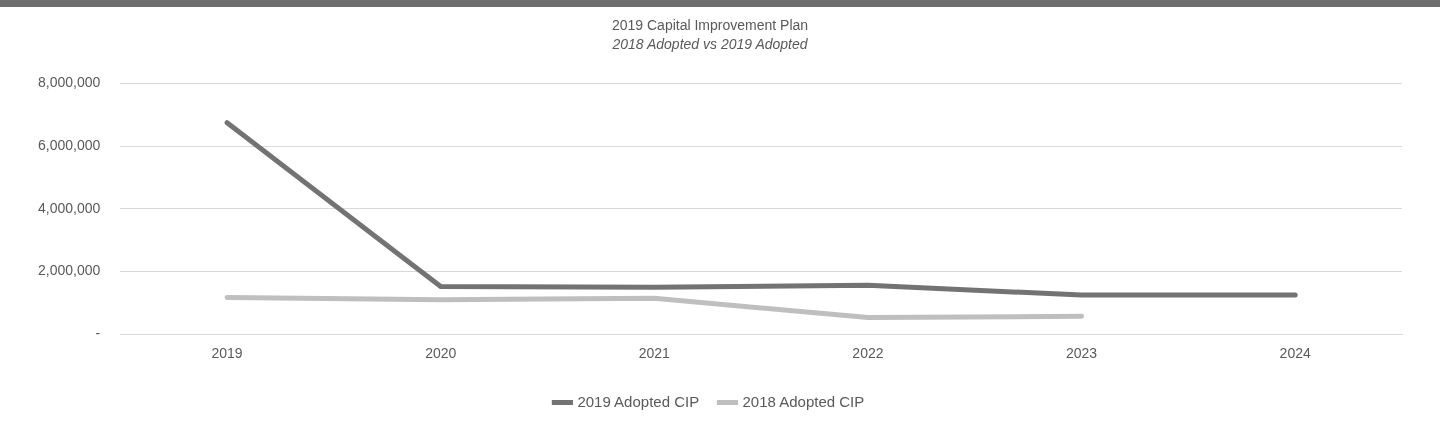  What do you see at coordinates (868, 353) in the screenshot?
I see `x-tick-label: 2022` at bounding box center [868, 353].